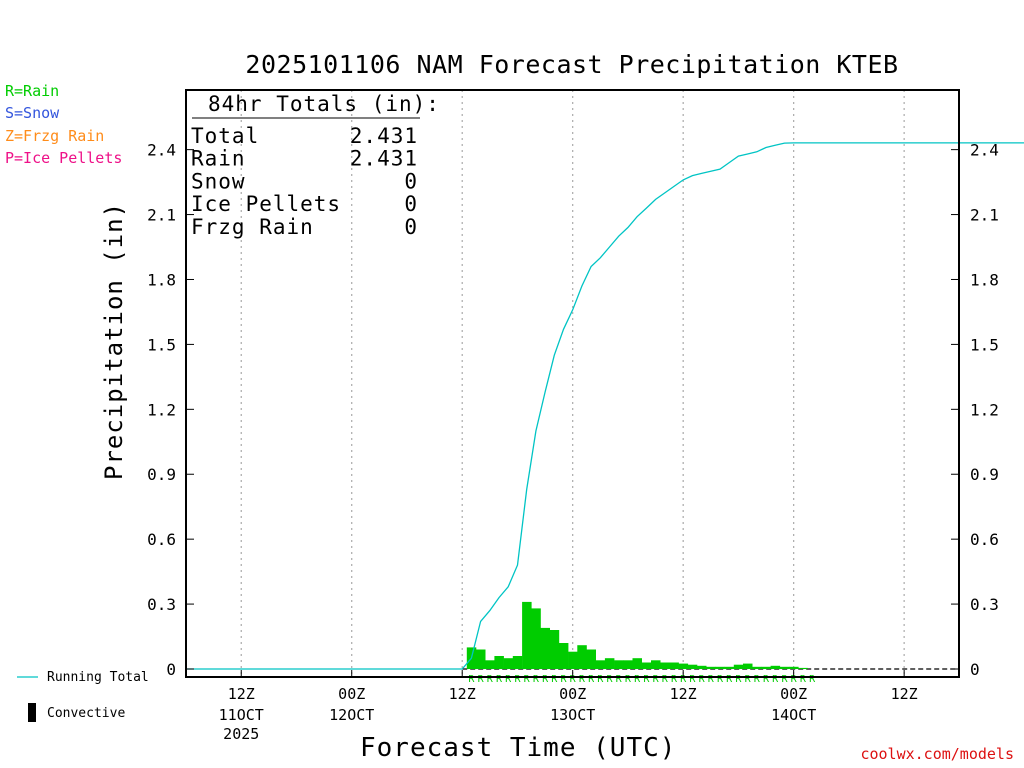 The height and width of the screenshot is (768, 1024). What do you see at coordinates (984, 604) in the screenshot?
I see `y-tick-label-right: 0.3` at bounding box center [984, 604].